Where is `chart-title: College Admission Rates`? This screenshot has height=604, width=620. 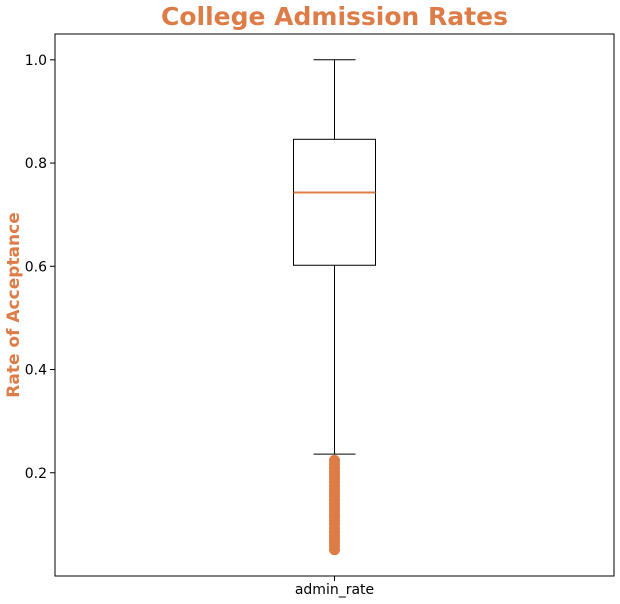
chart-title: College Admission Rates is located at coordinates (334, 16).